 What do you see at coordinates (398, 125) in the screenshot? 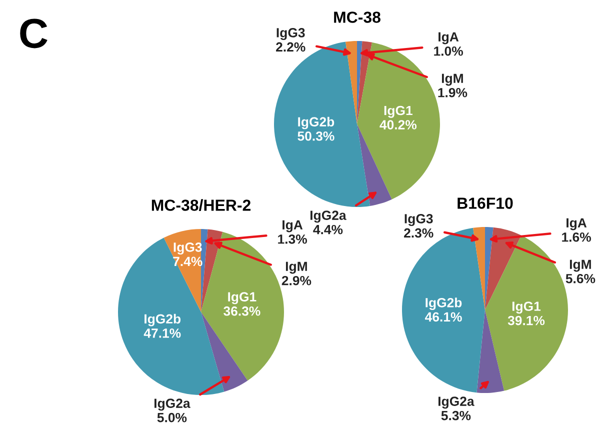
I see `data-label: 40.2%` at bounding box center [398, 125].